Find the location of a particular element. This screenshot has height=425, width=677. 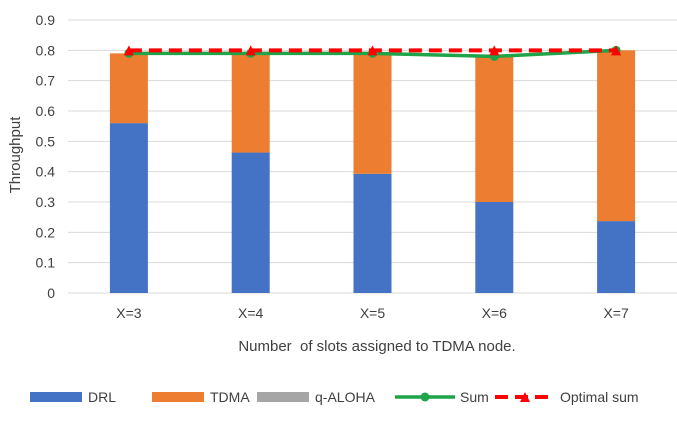

y-tick-label: 0.9 is located at coordinates (46, 20).